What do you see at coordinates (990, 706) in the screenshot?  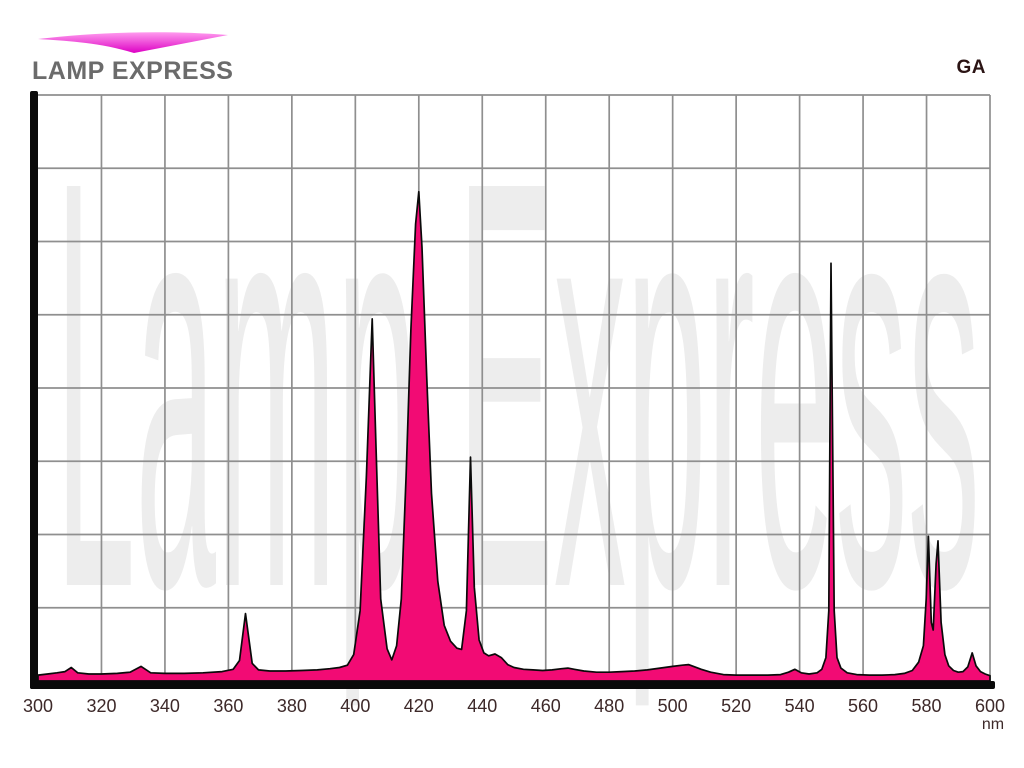 I see `x-tick-label: 600` at bounding box center [990, 706].